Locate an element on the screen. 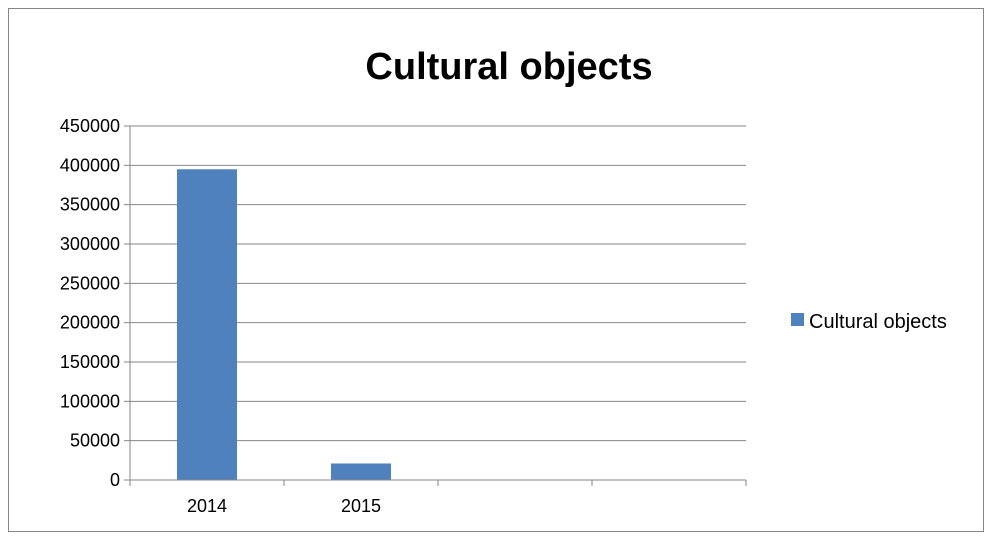  legend-swatch is located at coordinates (797, 319).